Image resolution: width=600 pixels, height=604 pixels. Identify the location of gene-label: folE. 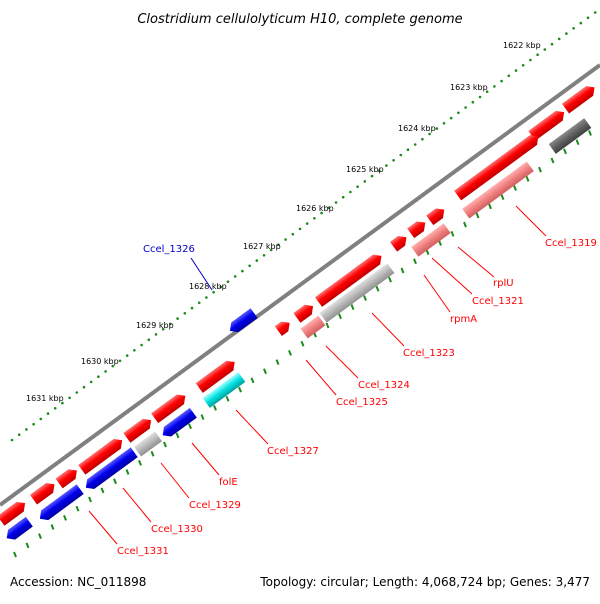
(228, 482).